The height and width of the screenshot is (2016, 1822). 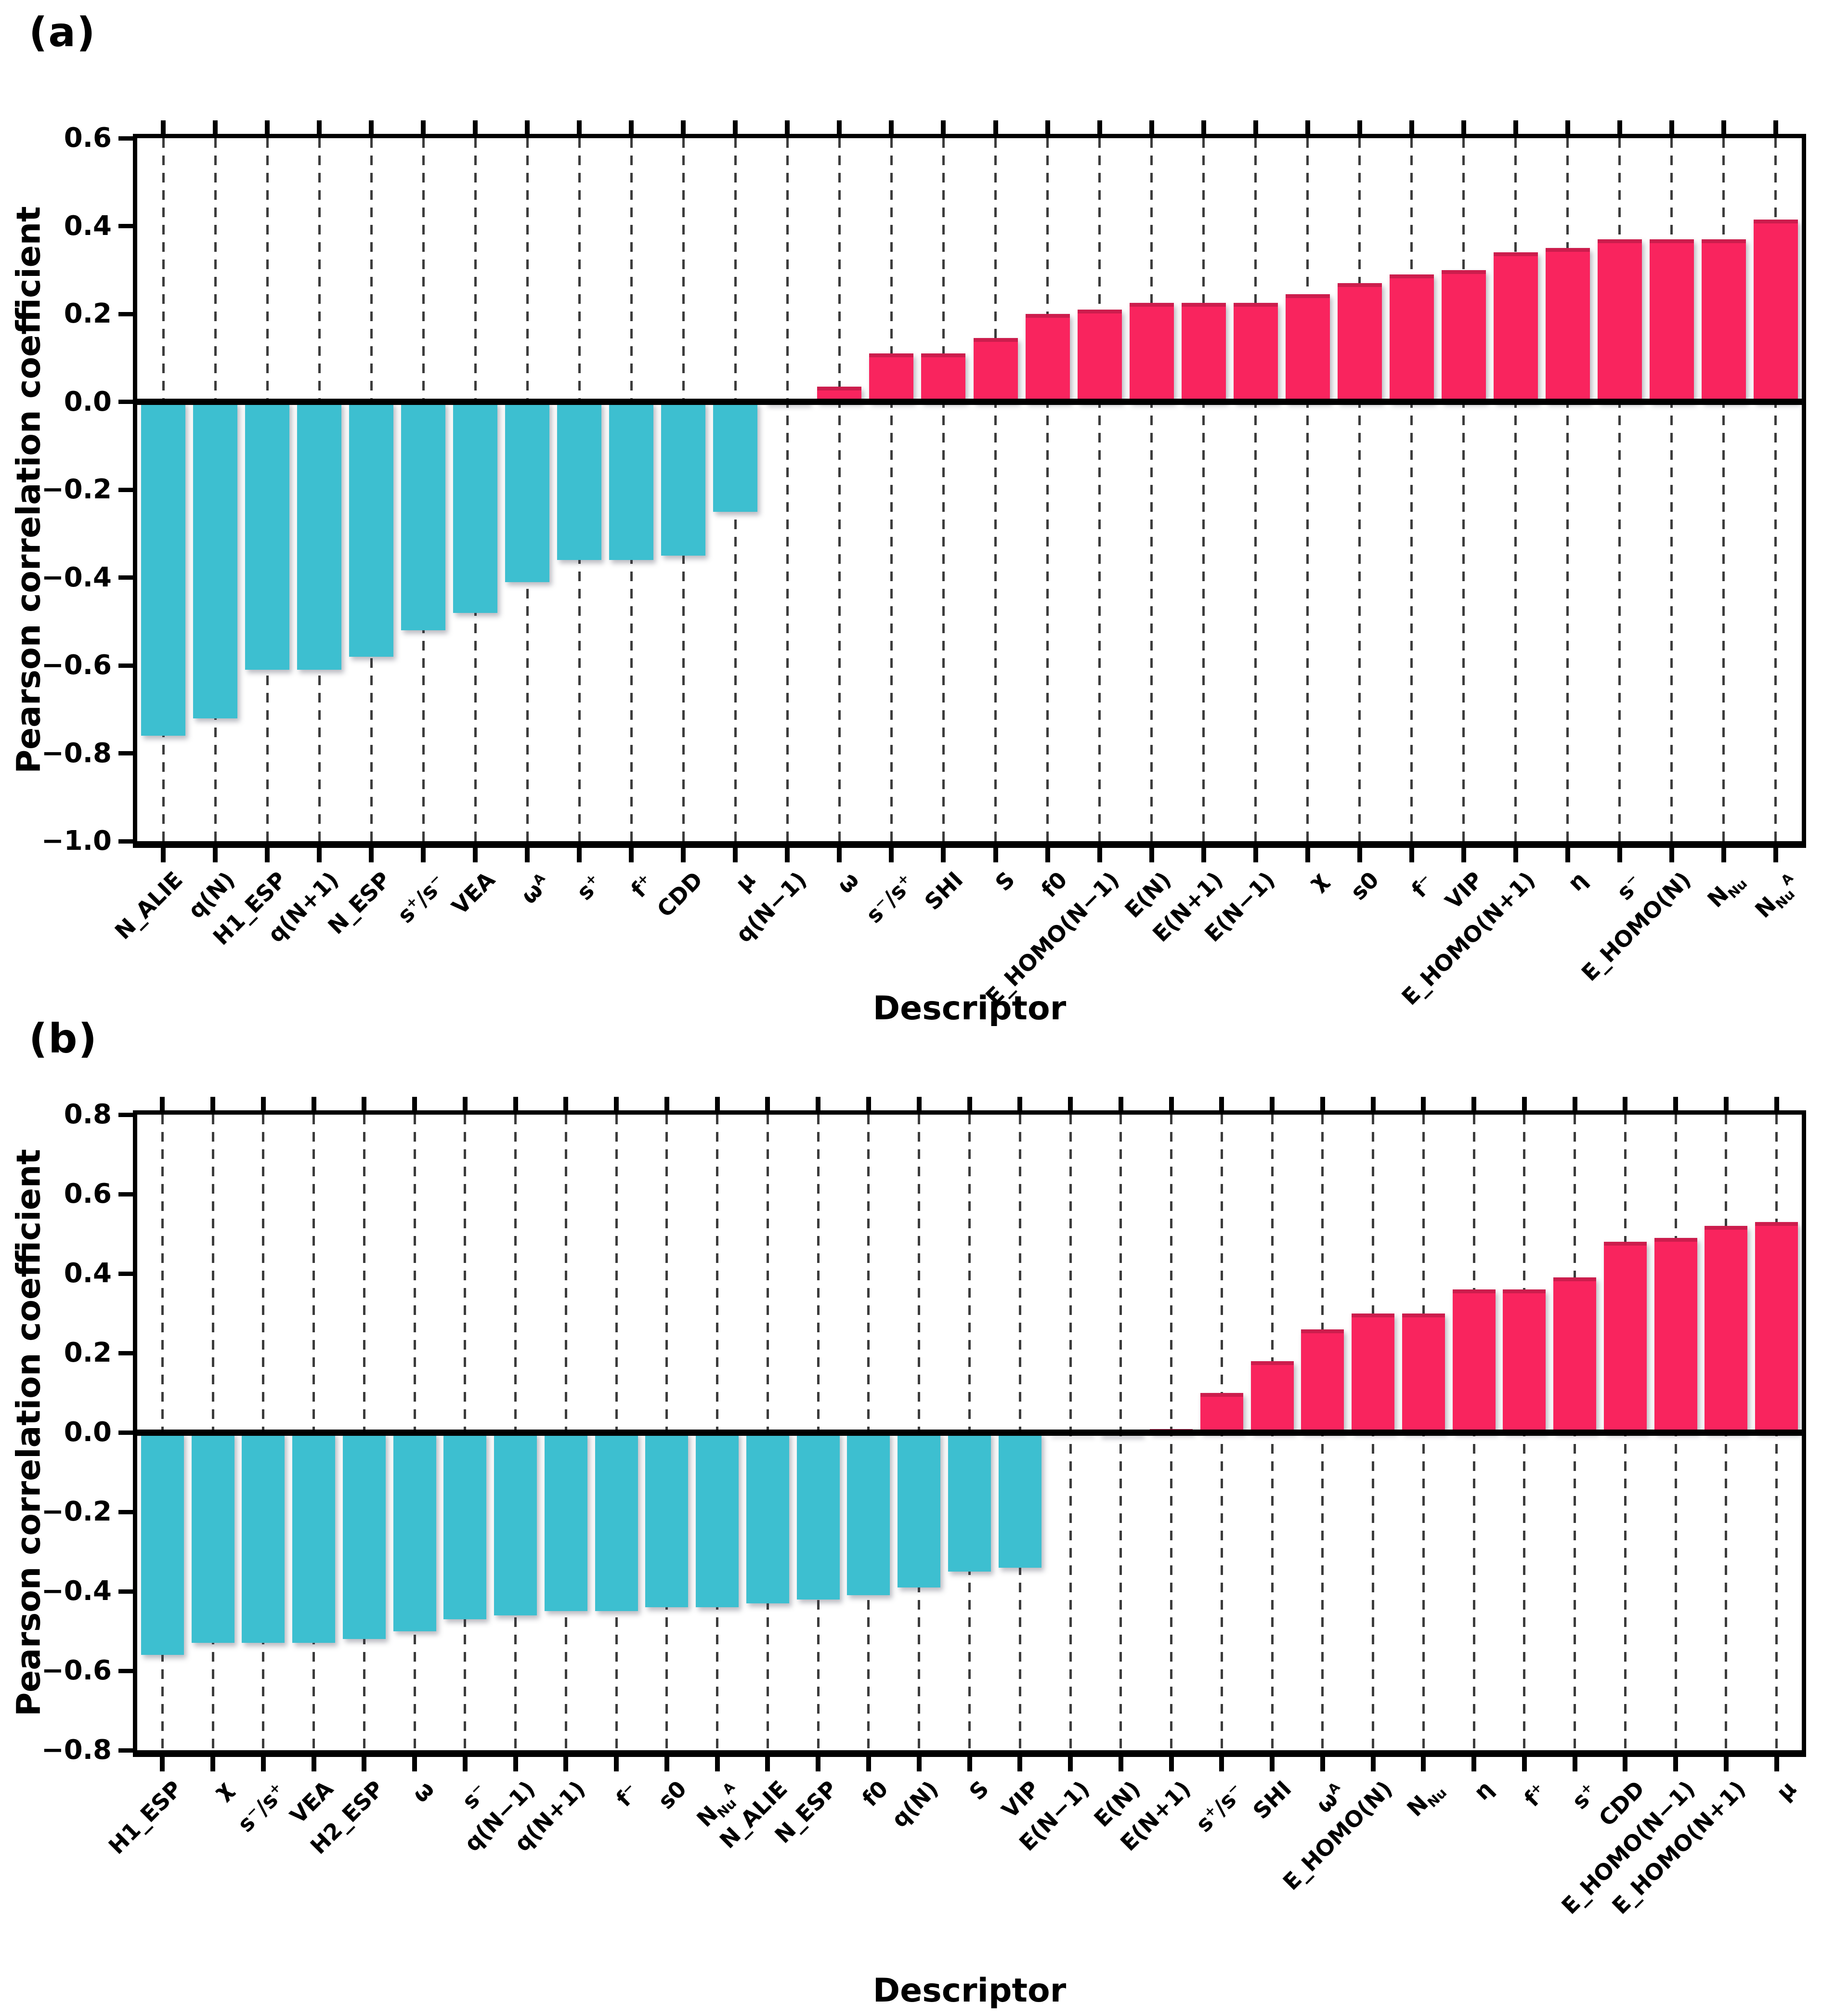 I want to click on x-tick-label-6: VEA, so click(x=473, y=893).